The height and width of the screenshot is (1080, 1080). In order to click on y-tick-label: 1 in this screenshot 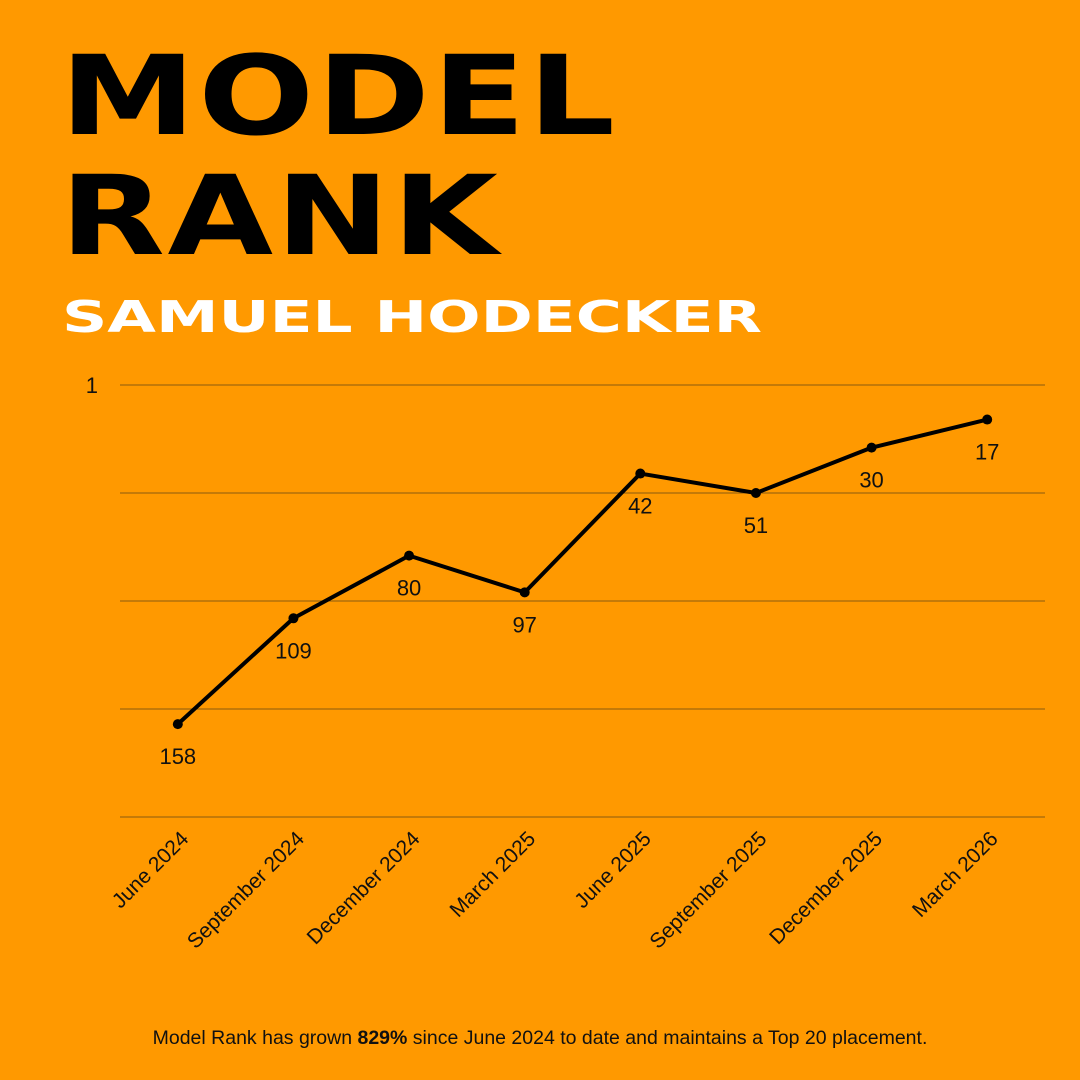, I will do `click(92, 385)`.